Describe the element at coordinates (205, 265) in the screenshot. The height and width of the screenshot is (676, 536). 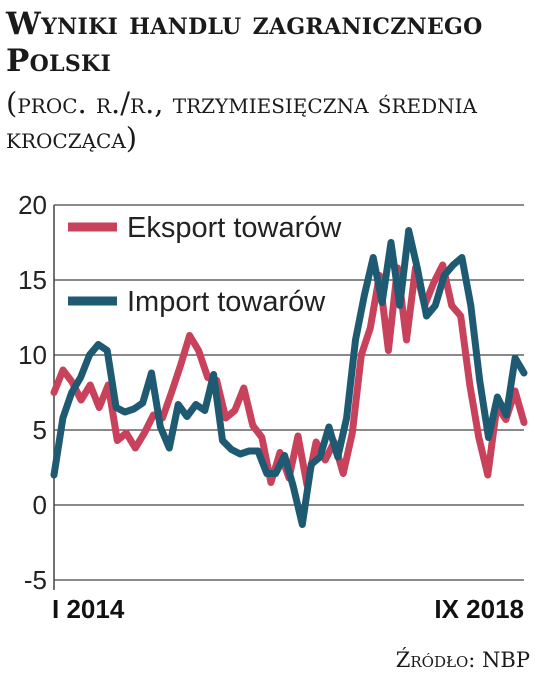
I see `legend: Eksport towarów Import towarów` at that location.